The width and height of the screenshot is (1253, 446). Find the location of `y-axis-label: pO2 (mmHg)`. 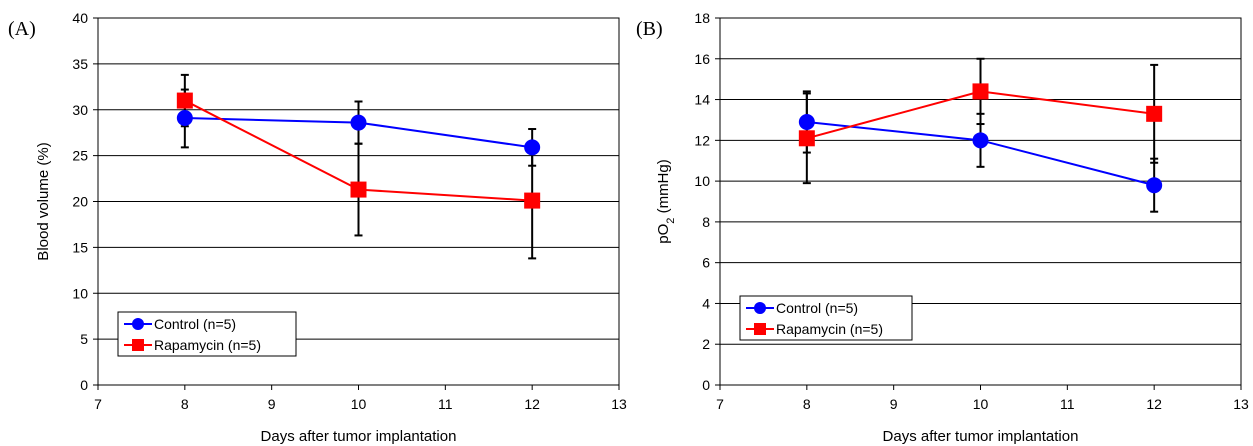

y-axis-label: pO2 (mmHg) is located at coordinates (666, 201).